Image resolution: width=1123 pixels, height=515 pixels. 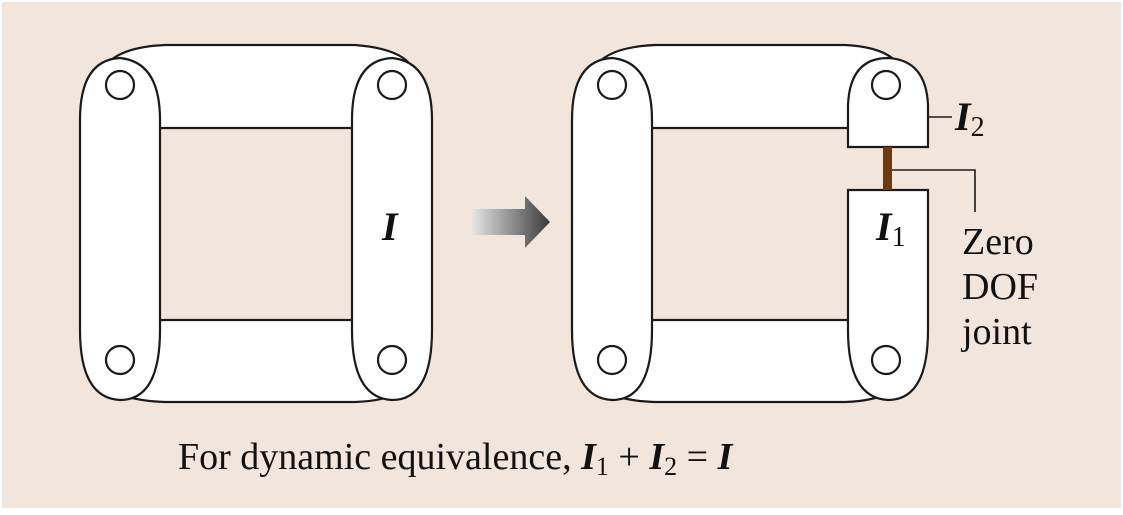 What do you see at coordinates (998, 242) in the screenshot?
I see `joint-label-line1: Zero` at bounding box center [998, 242].